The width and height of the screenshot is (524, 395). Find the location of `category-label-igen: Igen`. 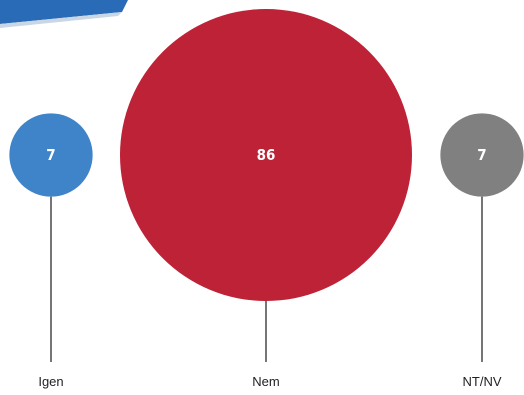

category-label-igen: Igen is located at coordinates (50, 381).